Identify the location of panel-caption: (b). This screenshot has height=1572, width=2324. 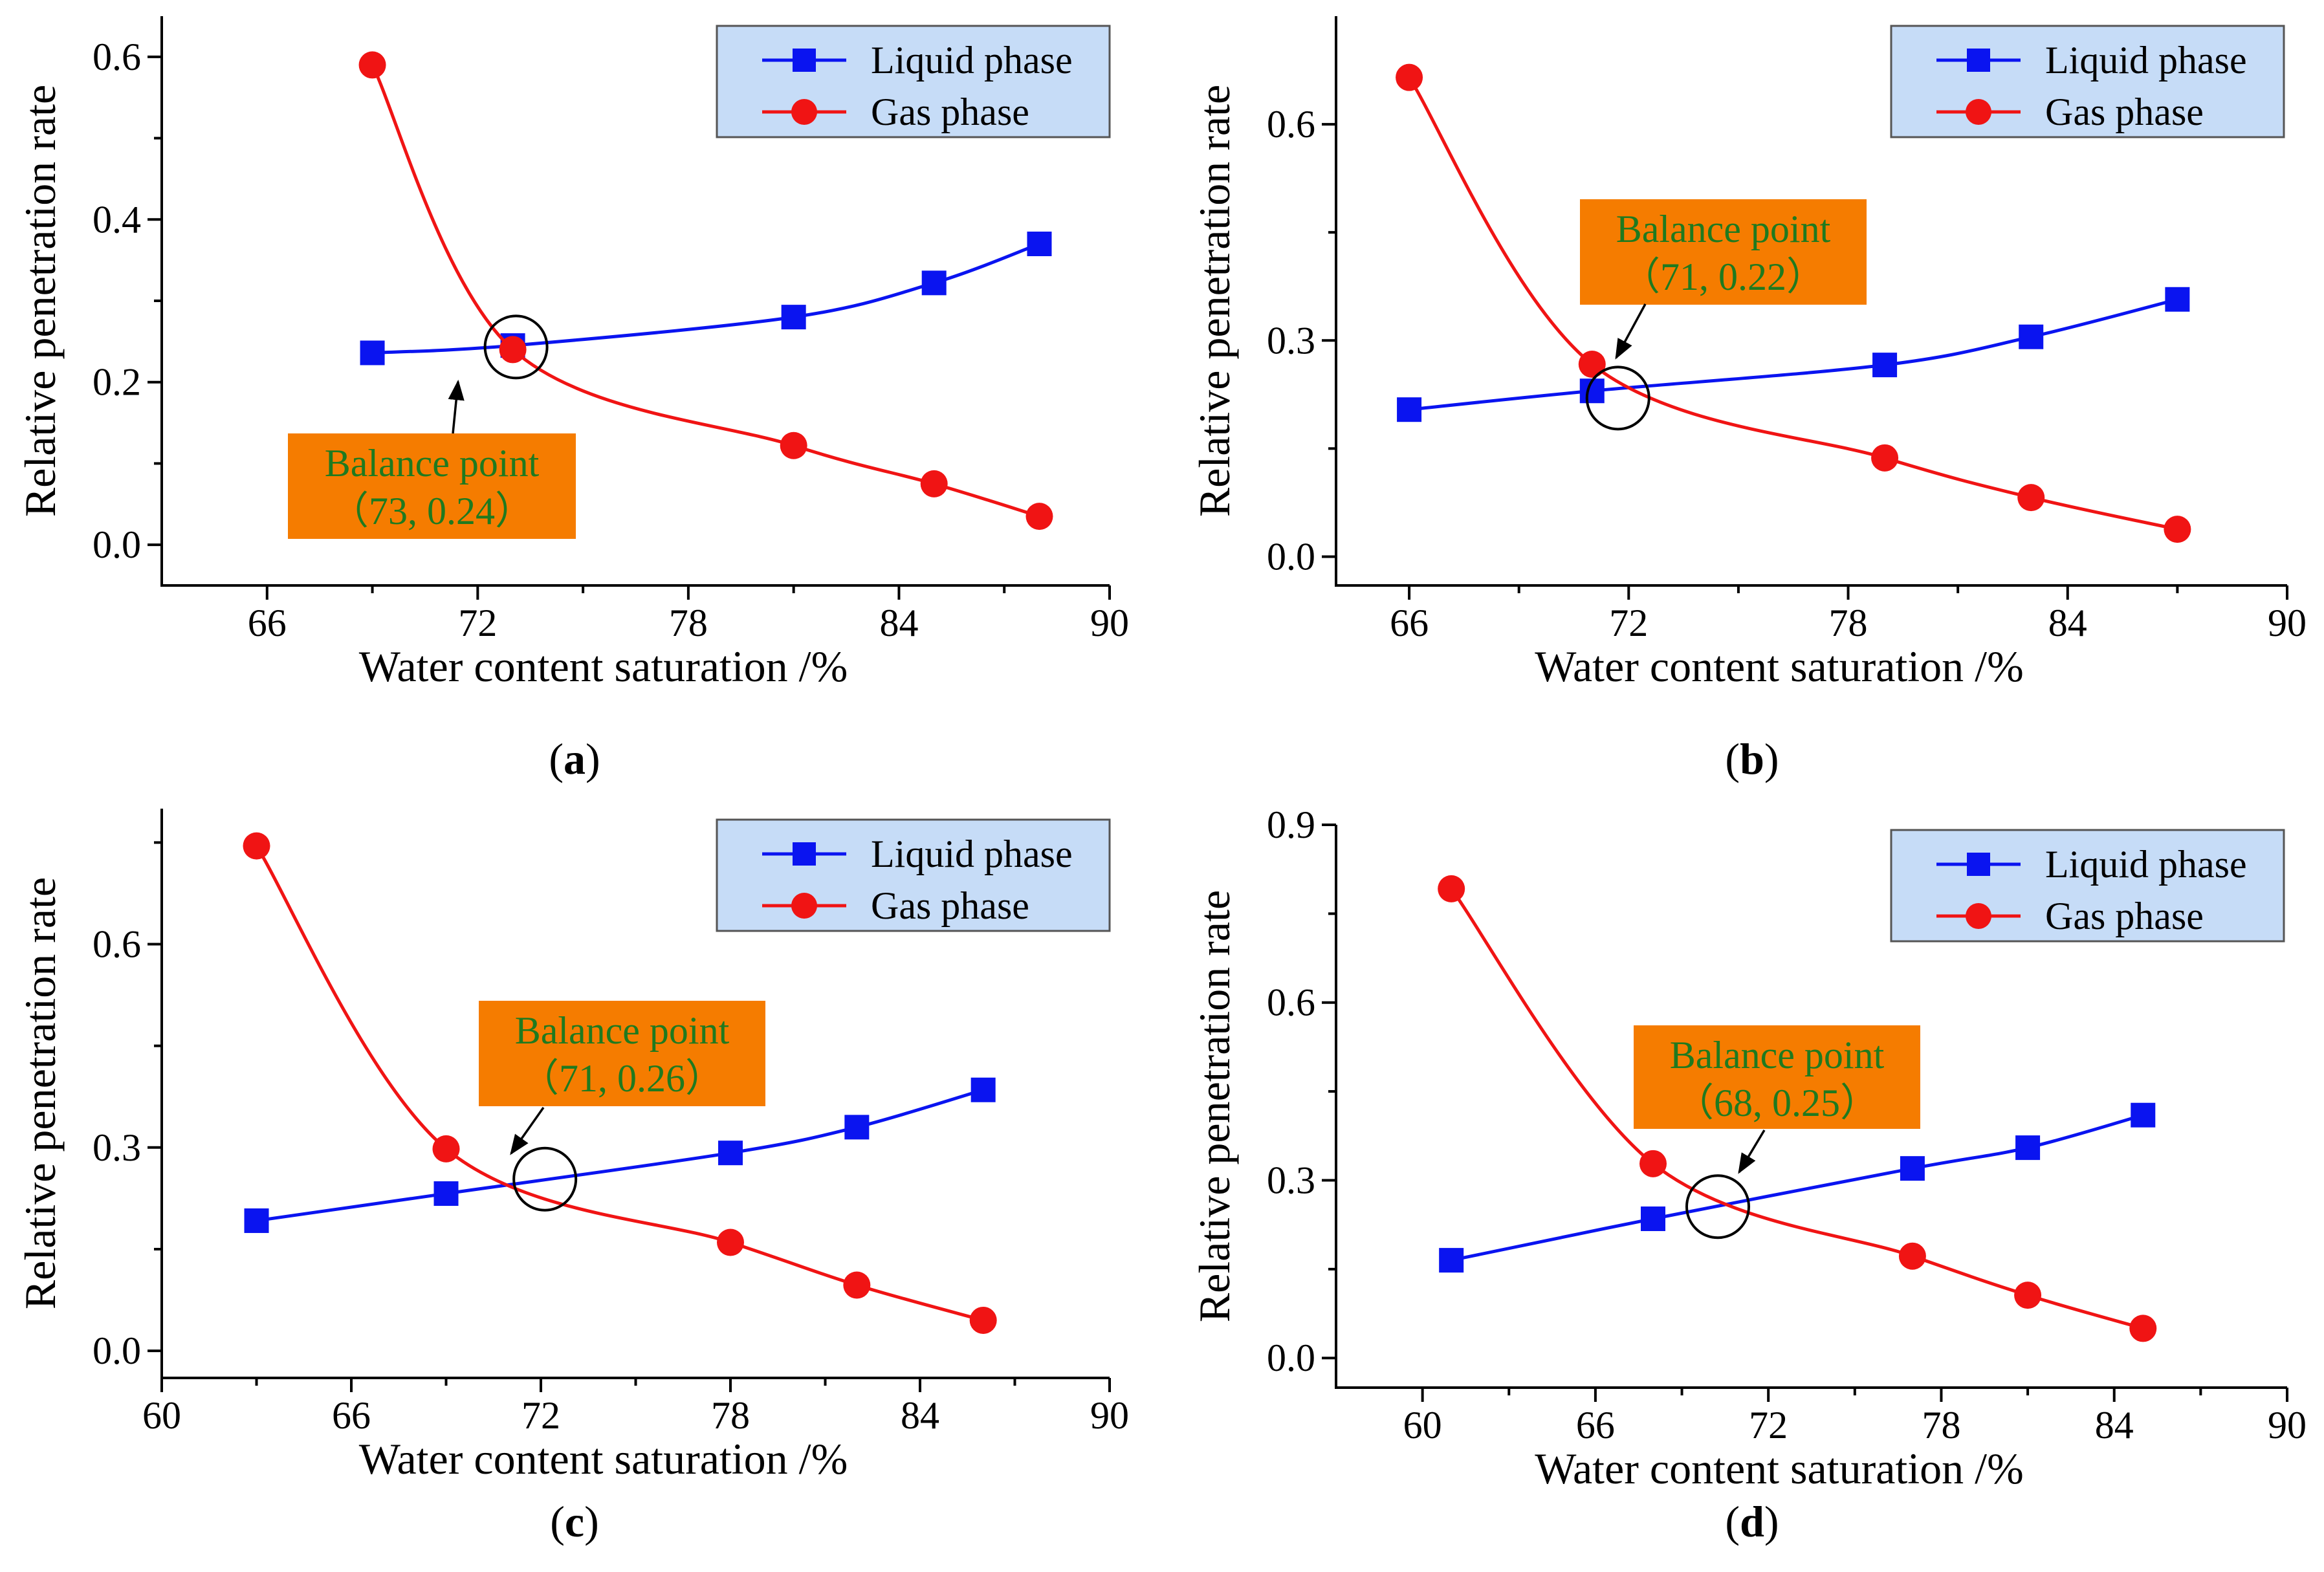
(1752, 758).